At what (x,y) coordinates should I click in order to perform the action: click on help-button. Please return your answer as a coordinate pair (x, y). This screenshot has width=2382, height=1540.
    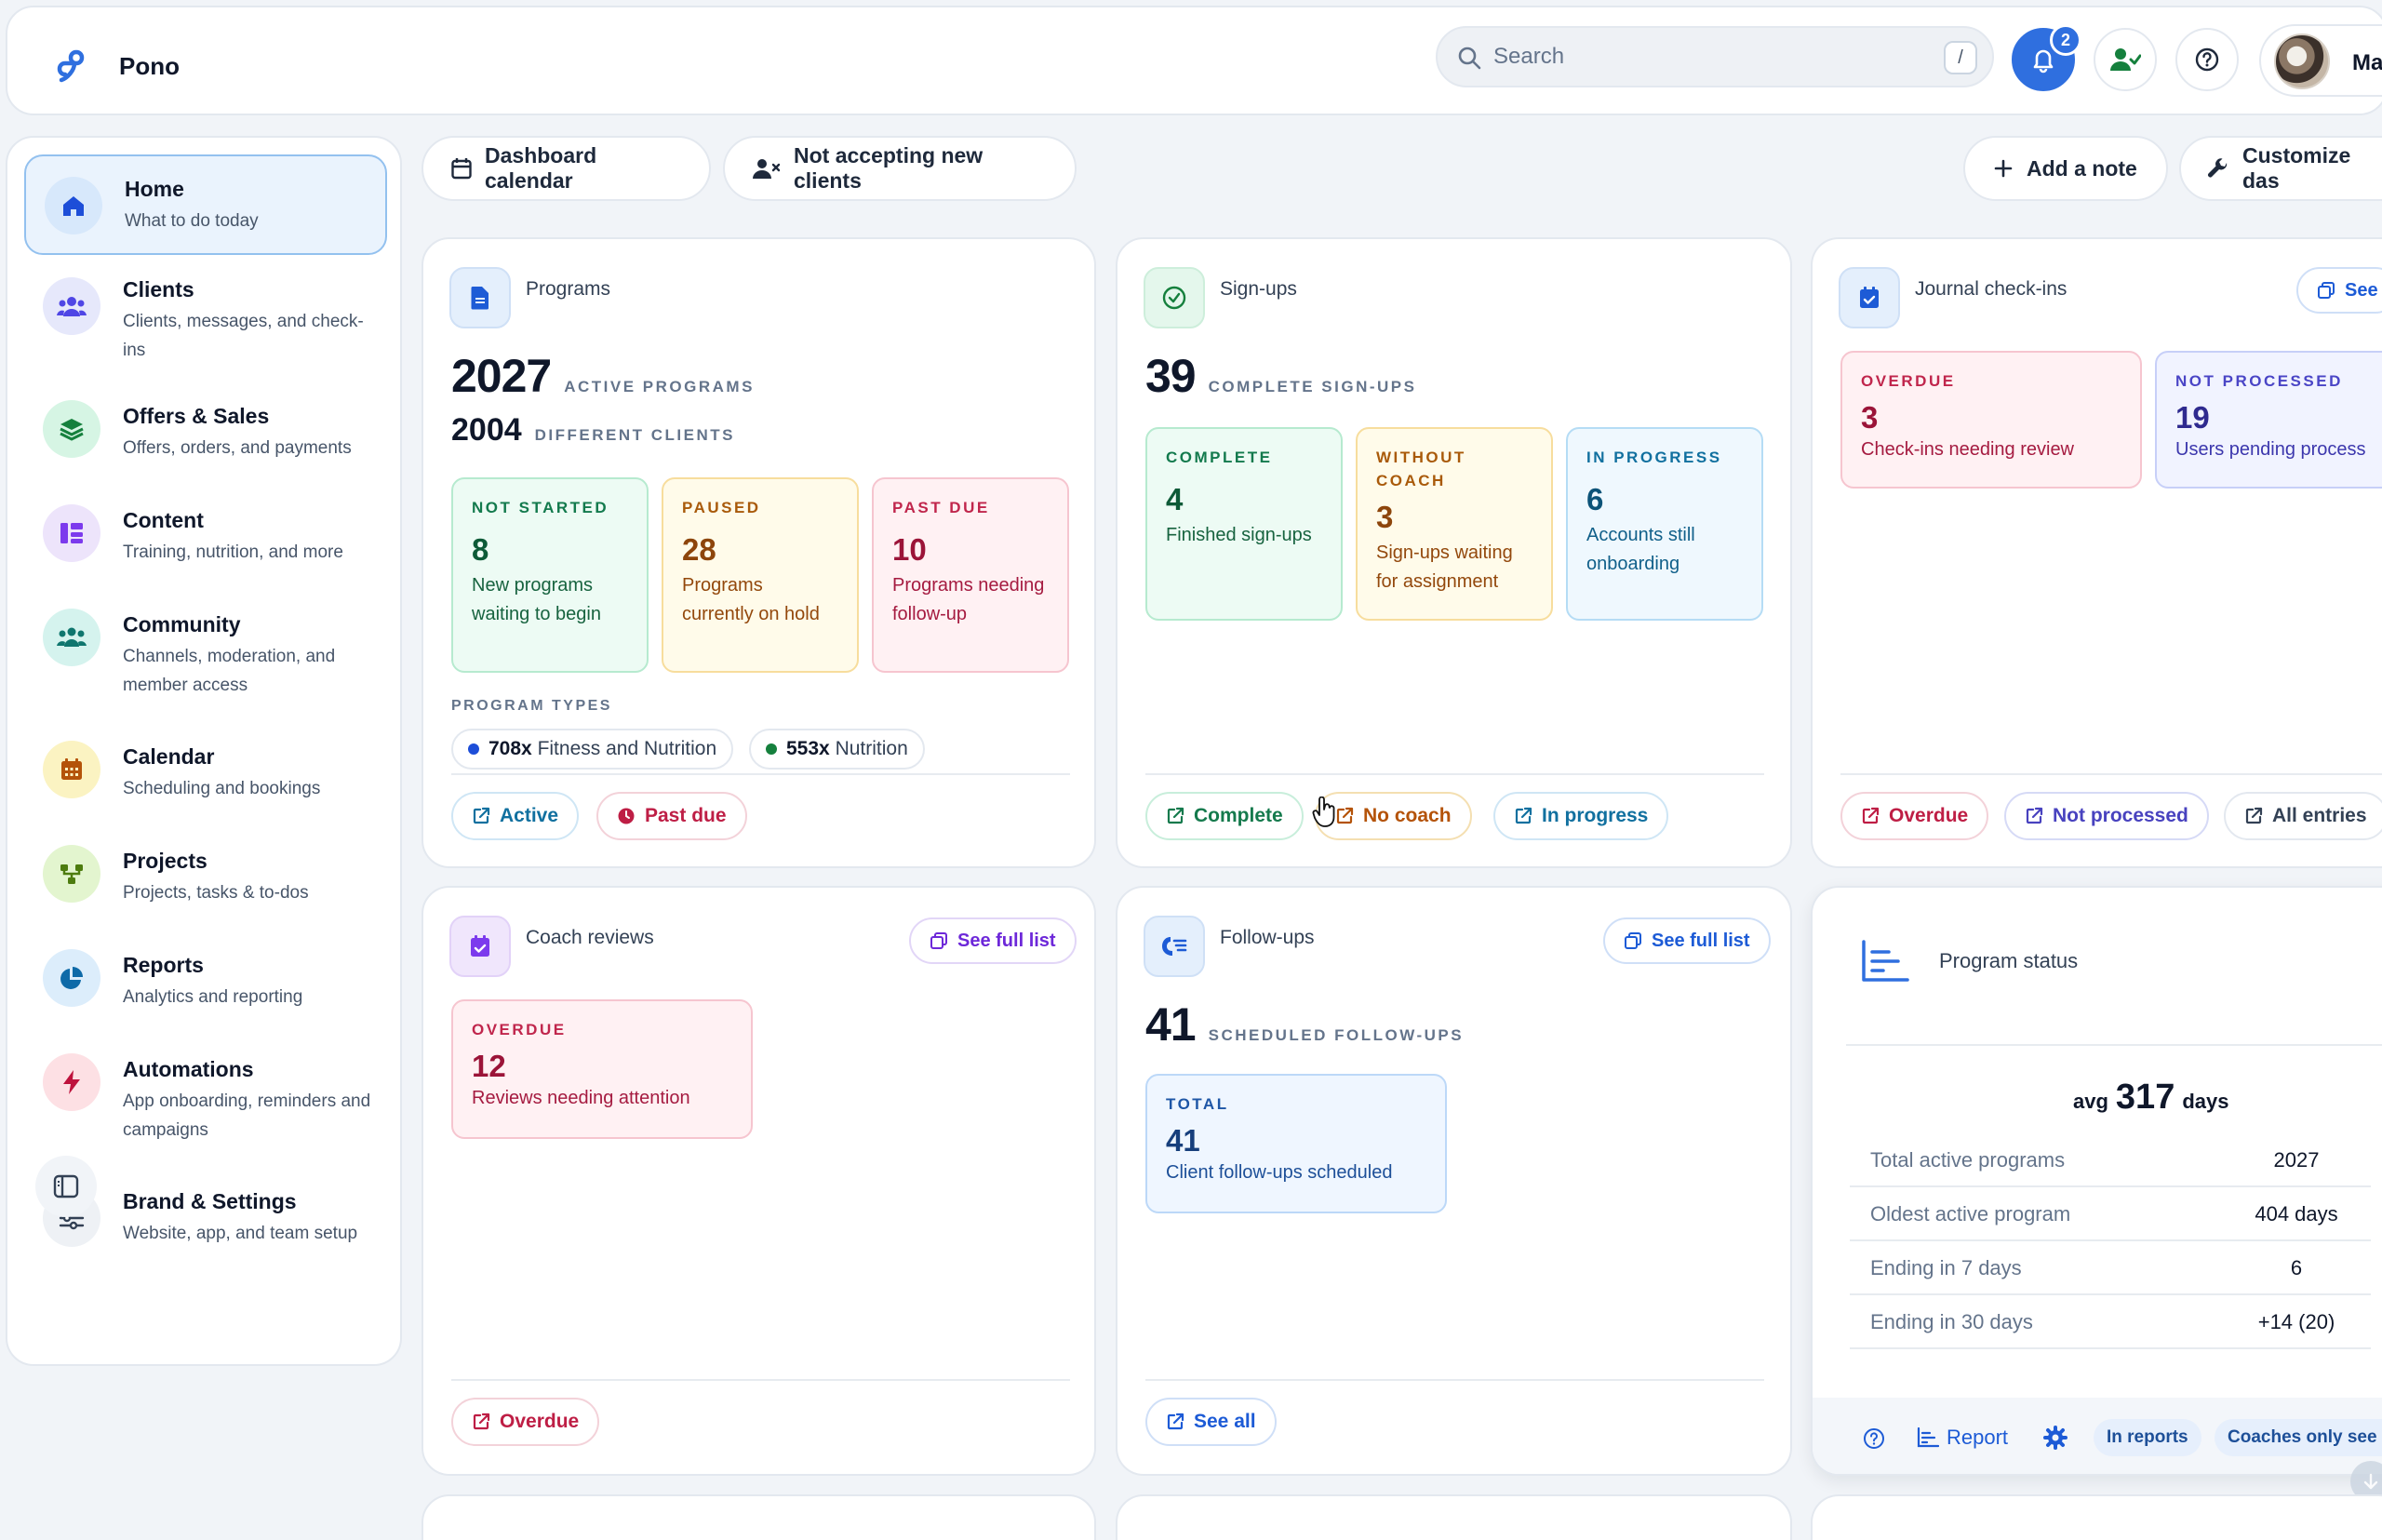
    Looking at the image, I should click on (2207, 59).